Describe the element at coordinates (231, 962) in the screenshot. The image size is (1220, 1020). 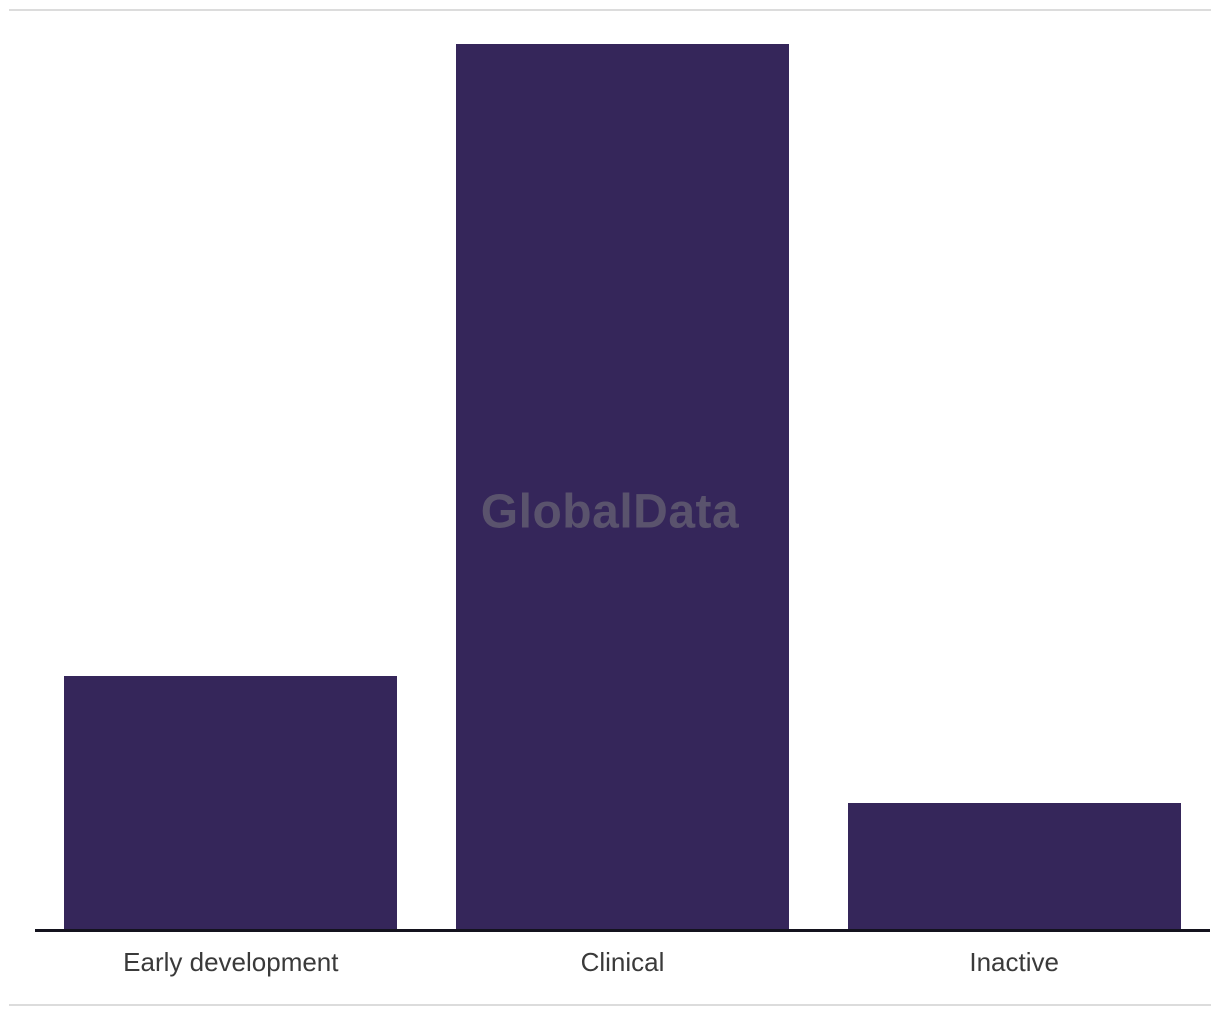
I see `x-tick-label: Early development` at that location.